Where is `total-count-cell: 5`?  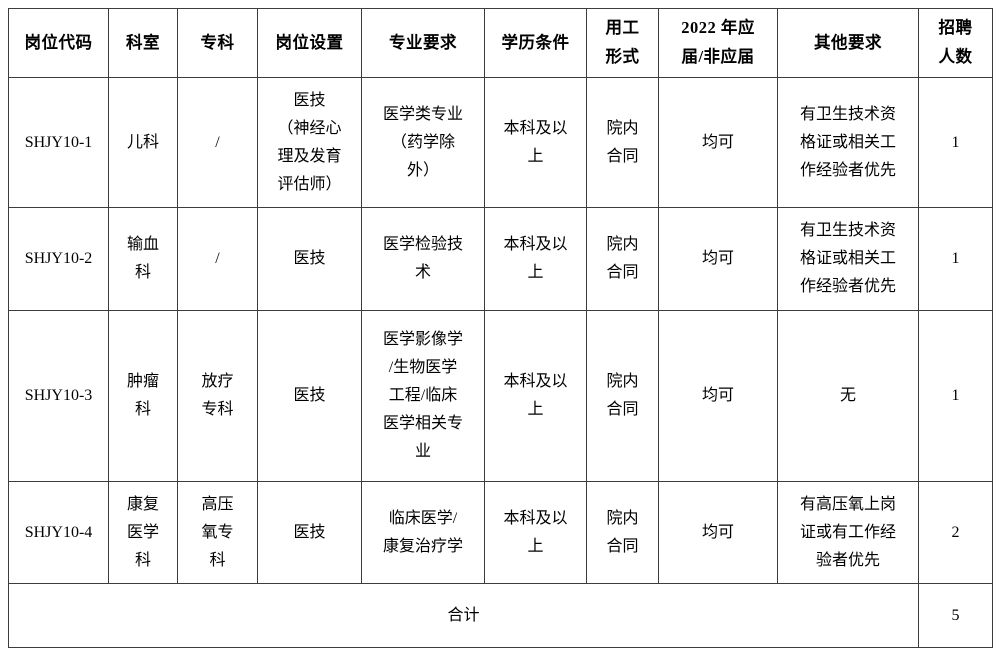
total-count-cell: 5 is located at coordinates (955, 615).